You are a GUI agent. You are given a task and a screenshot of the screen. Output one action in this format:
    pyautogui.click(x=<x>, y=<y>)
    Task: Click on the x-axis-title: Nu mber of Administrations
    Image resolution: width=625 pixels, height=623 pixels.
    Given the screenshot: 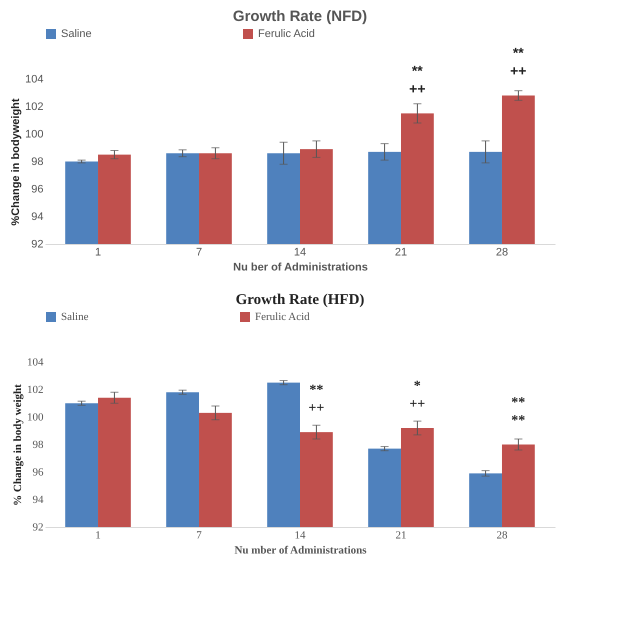 What is the action you would take?
    pyautogui.click(x=301, y=550)
    